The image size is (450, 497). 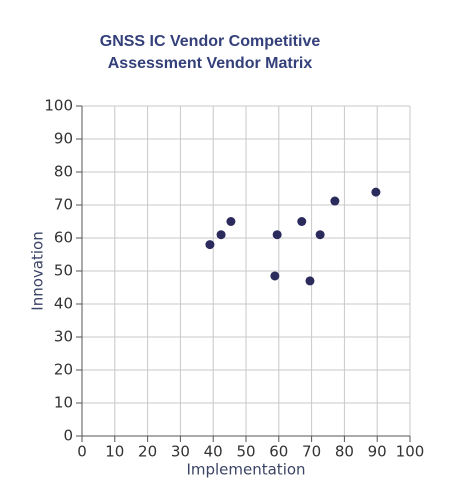 I want to click on x-tick-label: 80, so click(x=344, y=452).